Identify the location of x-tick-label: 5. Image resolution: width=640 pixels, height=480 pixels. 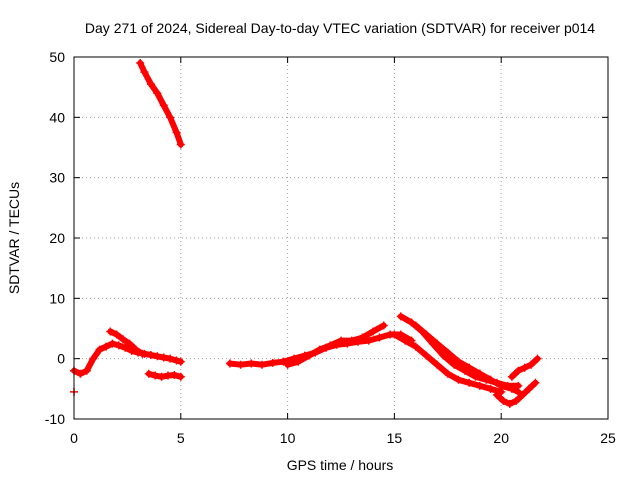
(181, 438).